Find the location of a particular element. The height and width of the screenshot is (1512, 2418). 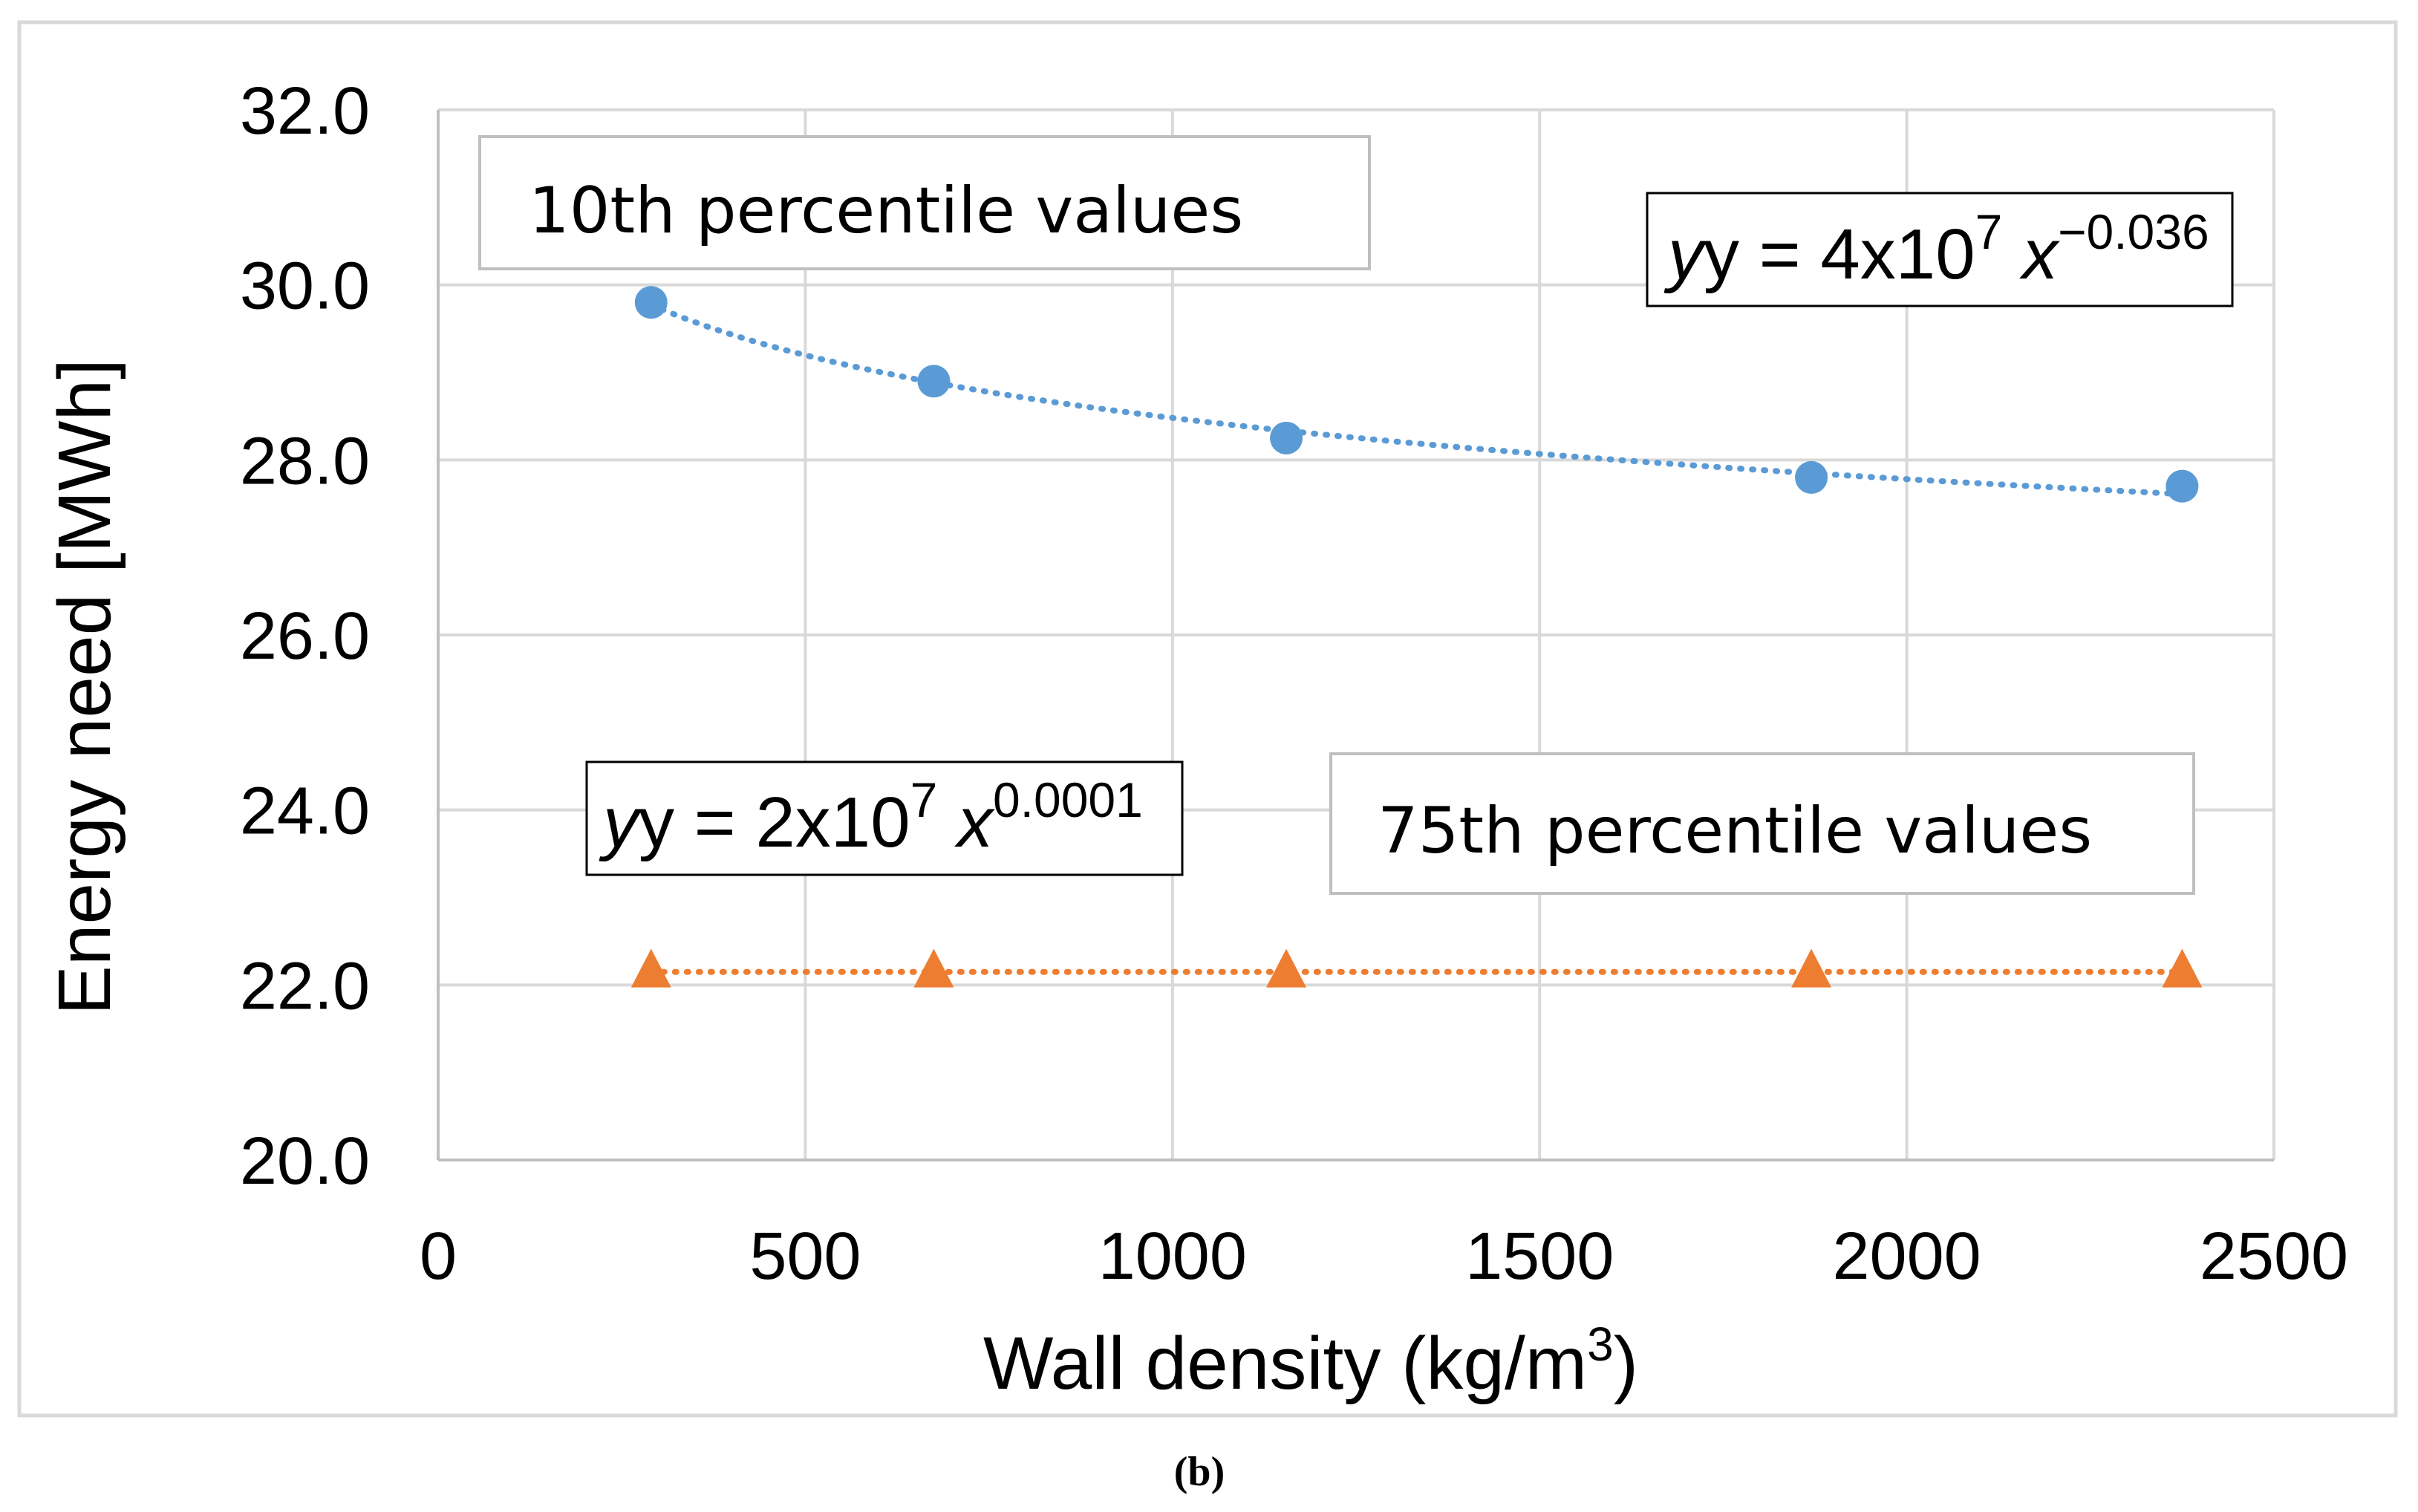

y-tick-label: 26.0 is located at coordinates (305, 636).